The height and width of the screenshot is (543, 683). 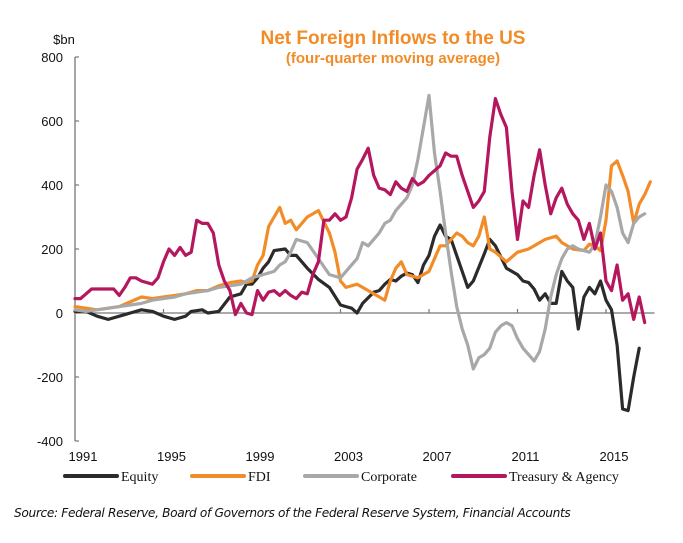 What do you see at coordinates (437, 456) in the screenshot?
I see `x-tick-label: 2007` at bounding box center [437, 456].